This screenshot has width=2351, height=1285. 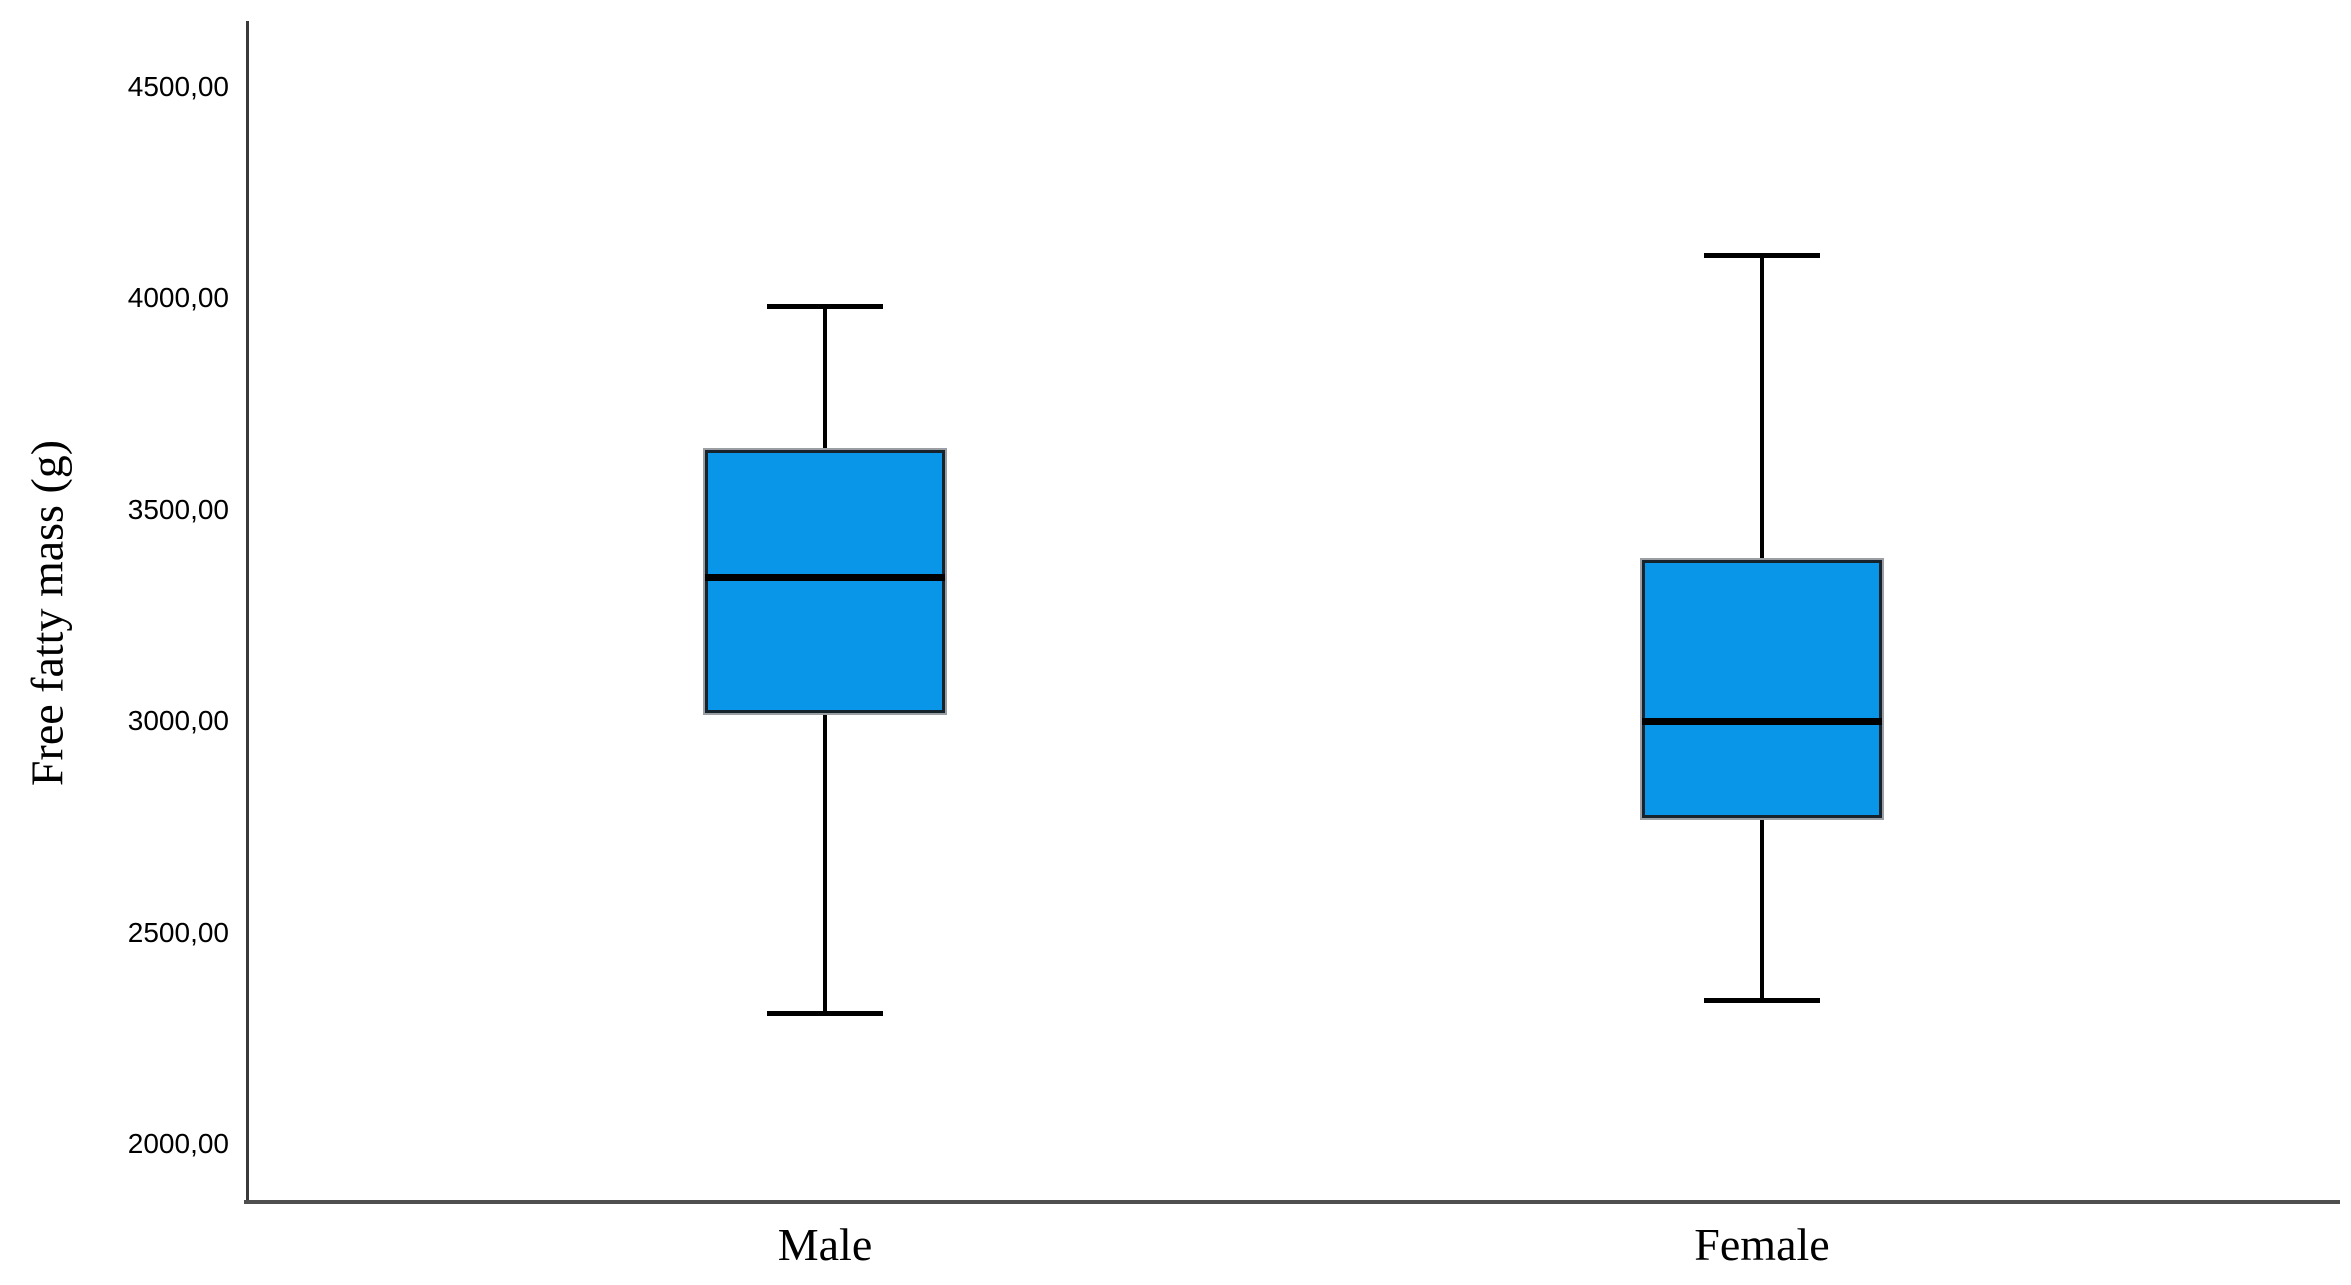 What do you see at coordinates (1762, 1000) in the screenshot?
I see `min-cap-female` at bounding box center [1762, 1000].